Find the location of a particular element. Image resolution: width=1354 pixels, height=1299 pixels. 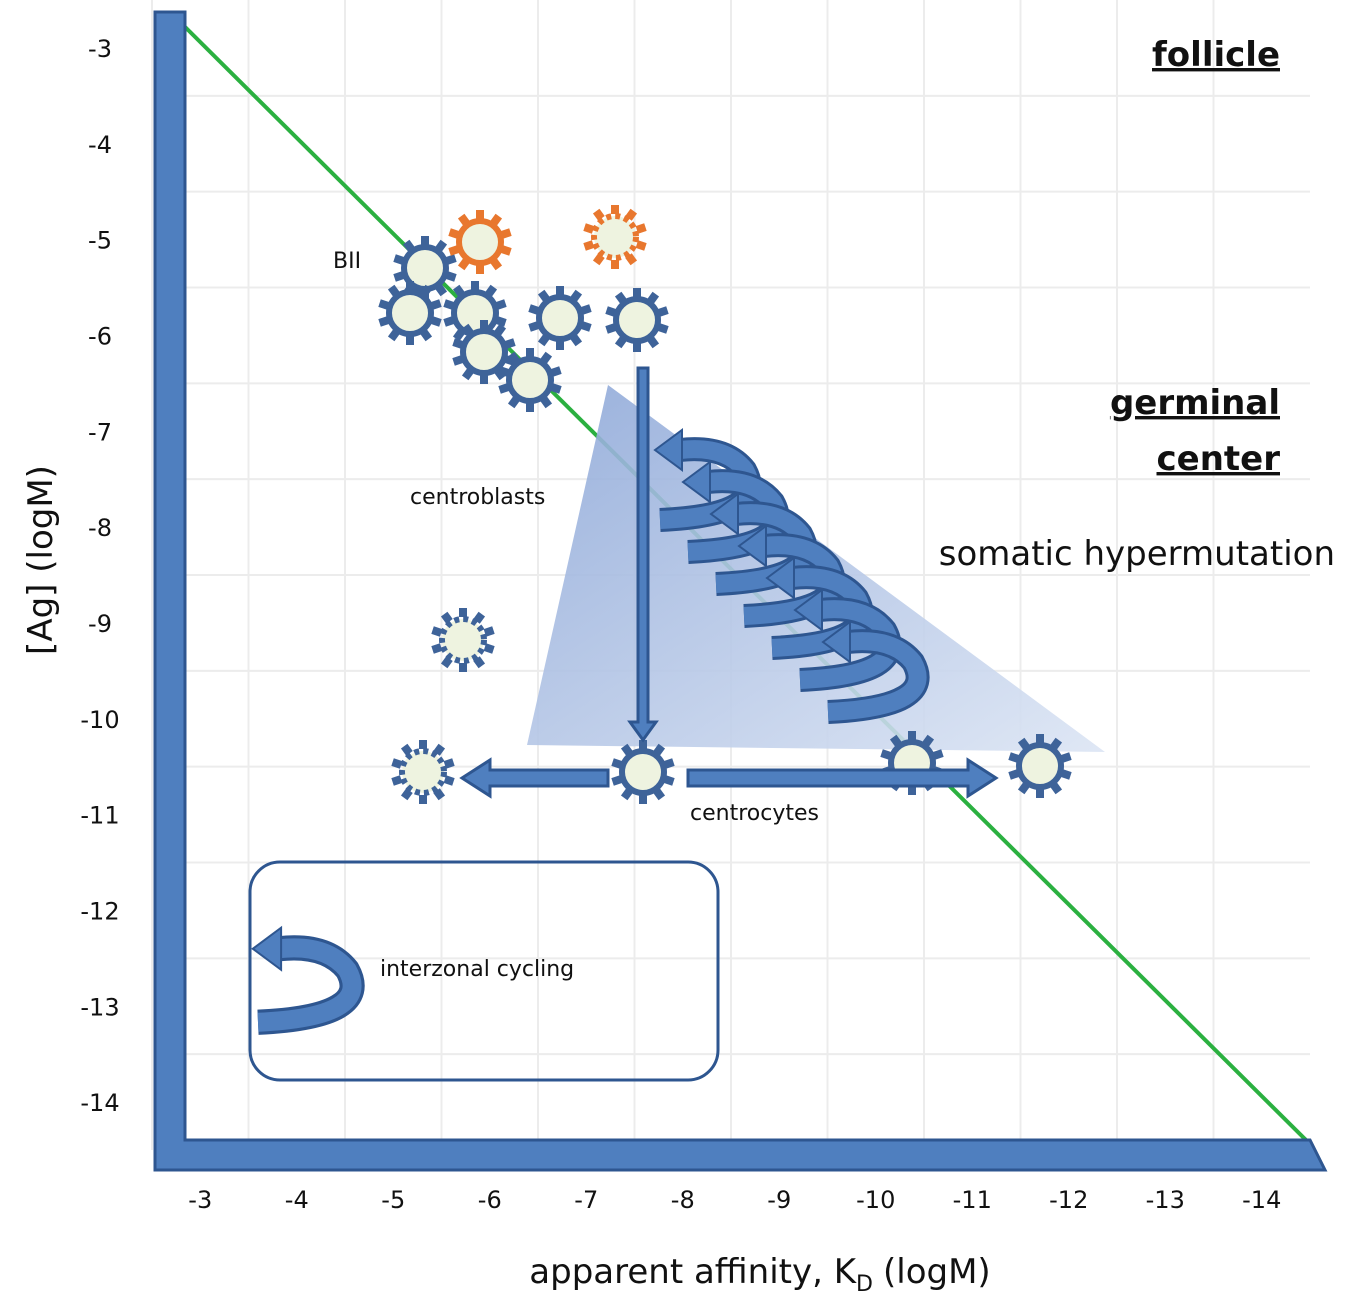

bii-label: BII is located at coordinates (347, 261).